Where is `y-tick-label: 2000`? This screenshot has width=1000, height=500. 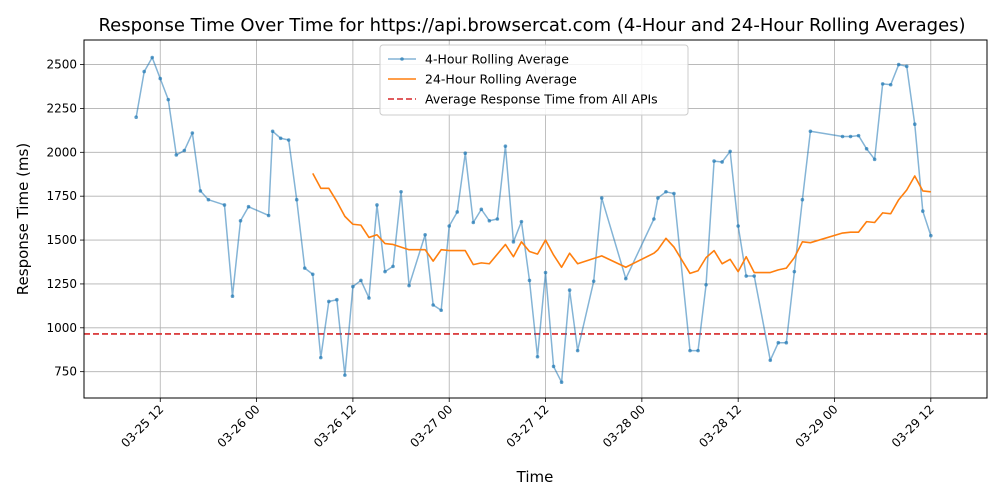 y-tick-label: 2000 is located at coordinates (61, 152).